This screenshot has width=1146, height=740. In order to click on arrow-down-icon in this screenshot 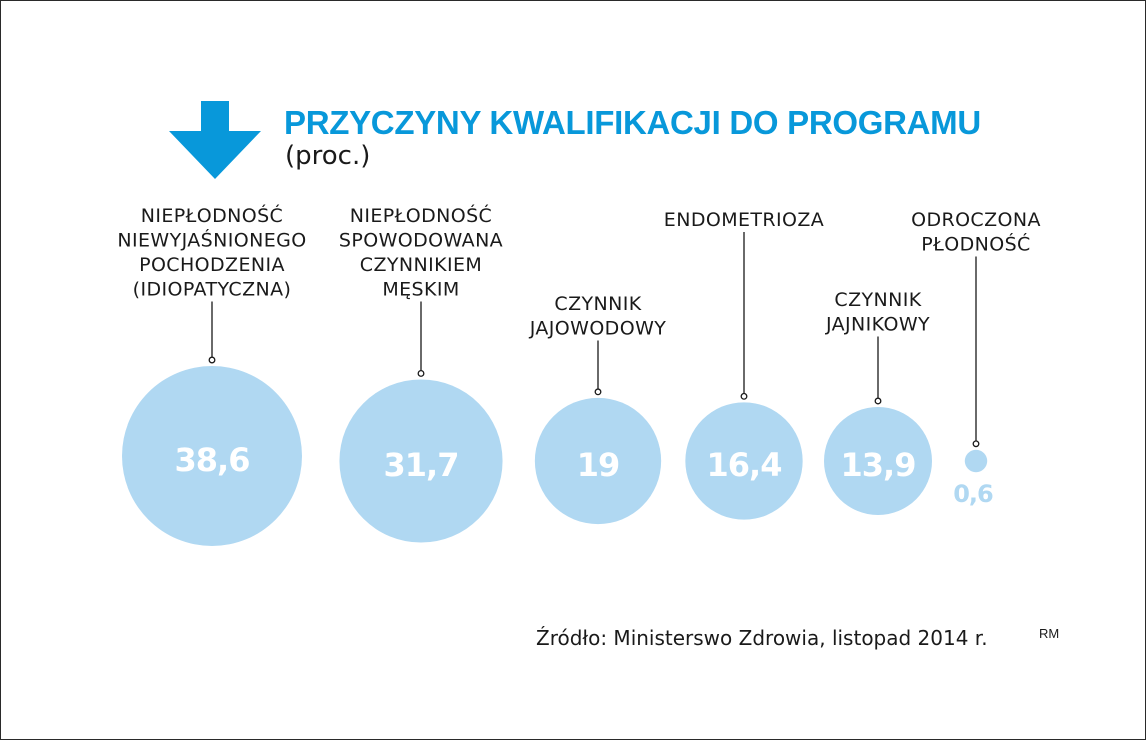, I will do `click(215, 140)`.